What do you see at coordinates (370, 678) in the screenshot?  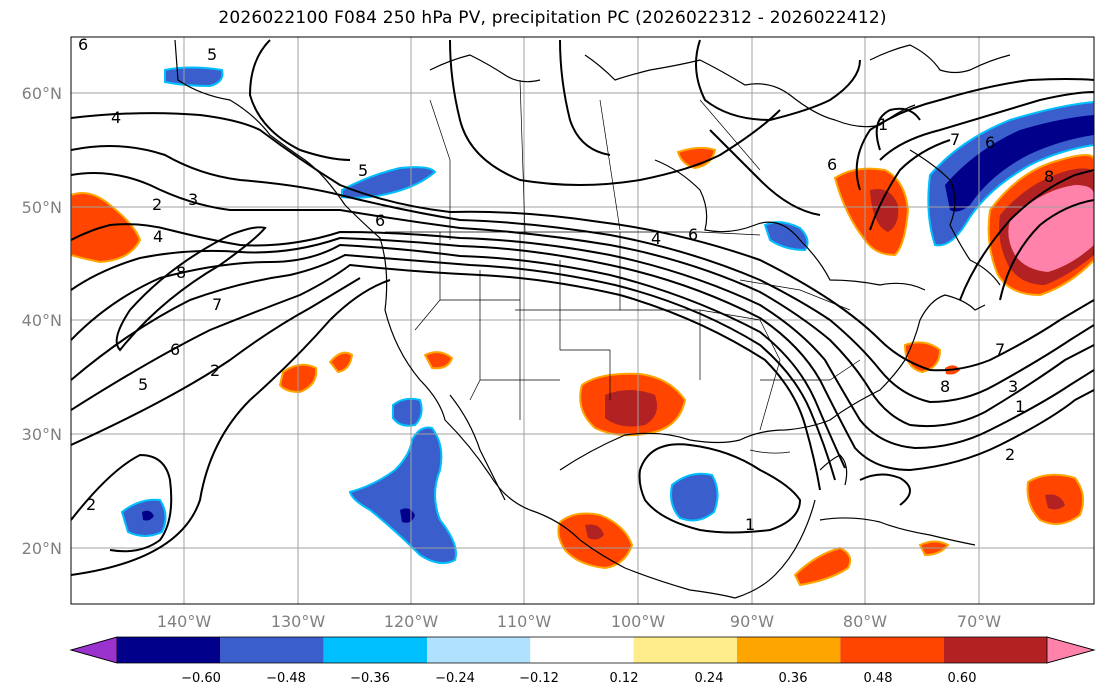 I see `colorbar-tick: −0.36` at bounding box center [370, 678].